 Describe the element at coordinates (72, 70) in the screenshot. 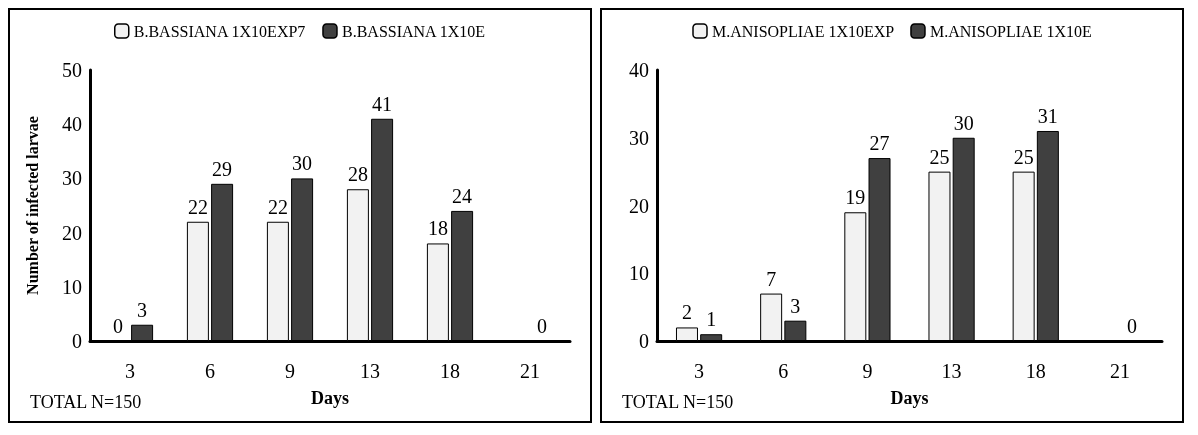

I see `y-tick-label: 50` at that location.